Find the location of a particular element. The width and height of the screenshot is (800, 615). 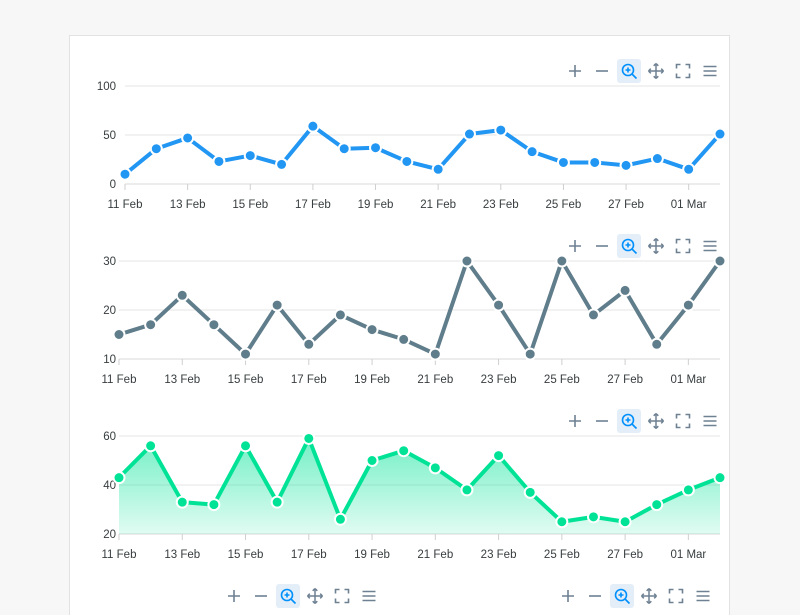

x-tick-label: 23 Feb is located at coordinates (499, 380).